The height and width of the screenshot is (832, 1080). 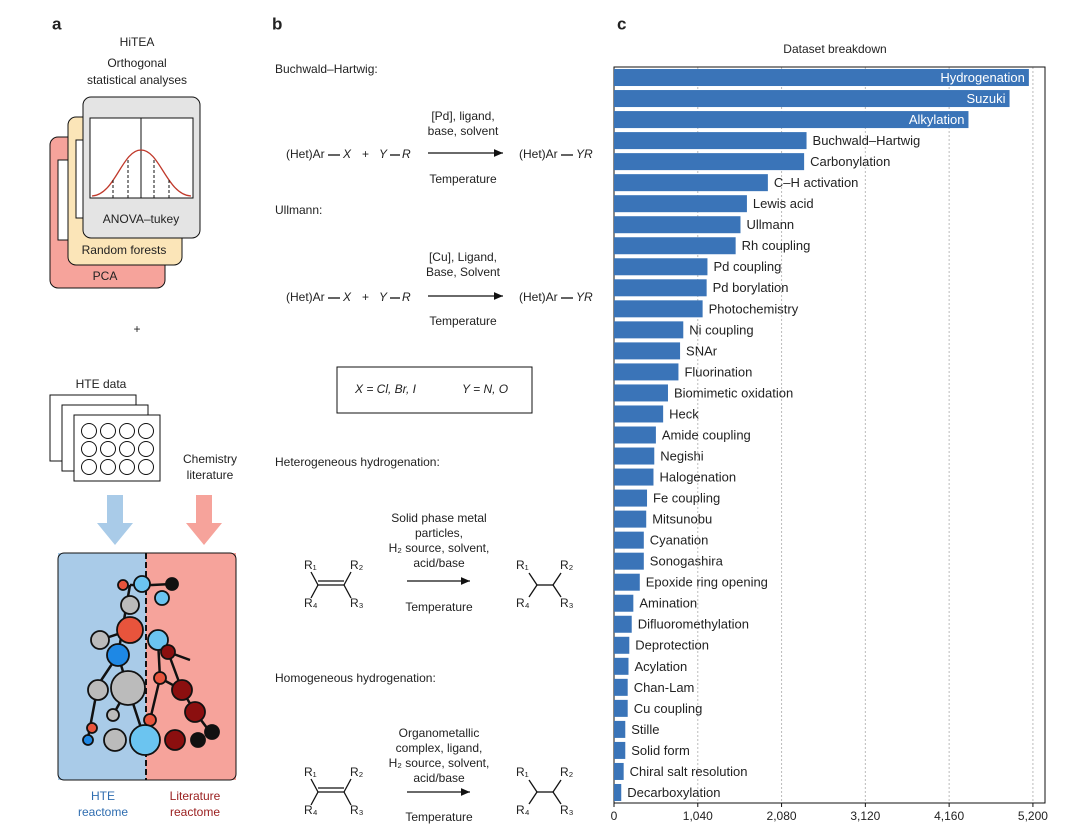 I want to click on x-tick-label: 1,040, so click(x=698, y=816).